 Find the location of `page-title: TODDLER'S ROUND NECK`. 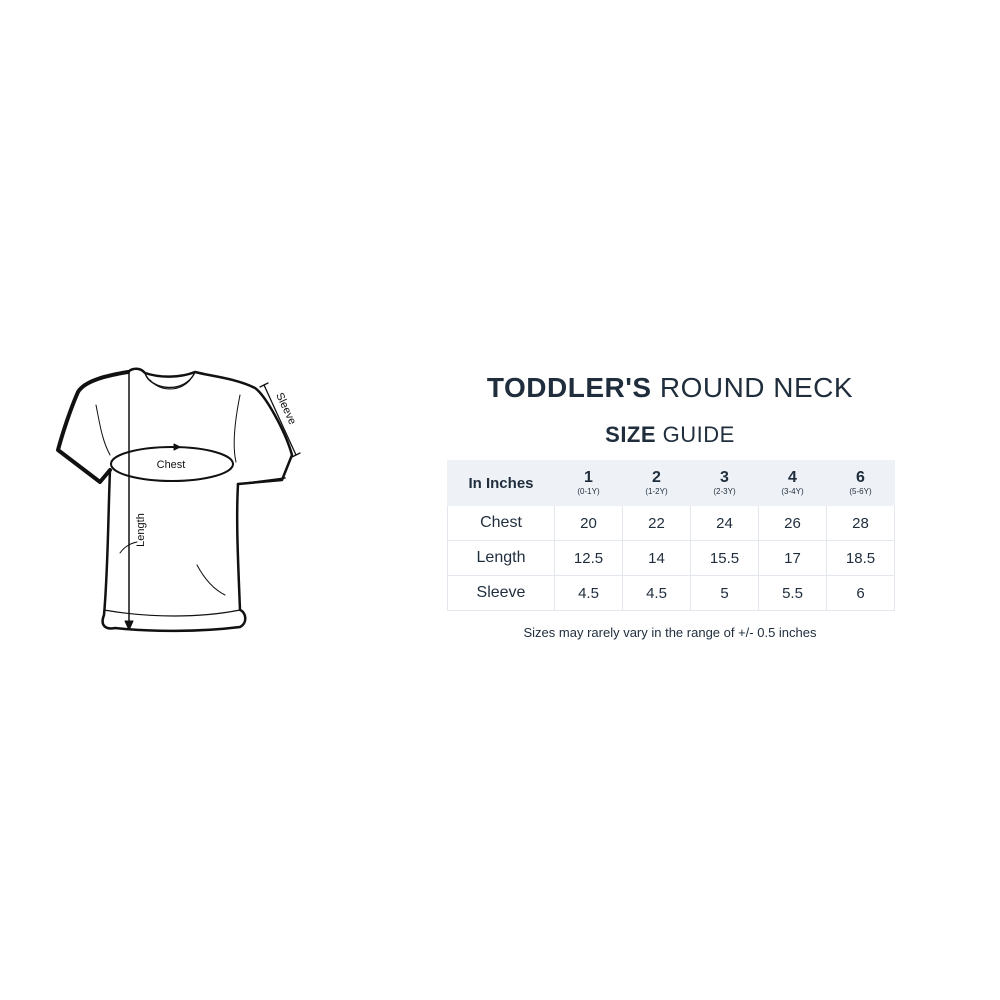

page-title: TODDLER'S ROUND NECK is located at coordinates (670, 388).